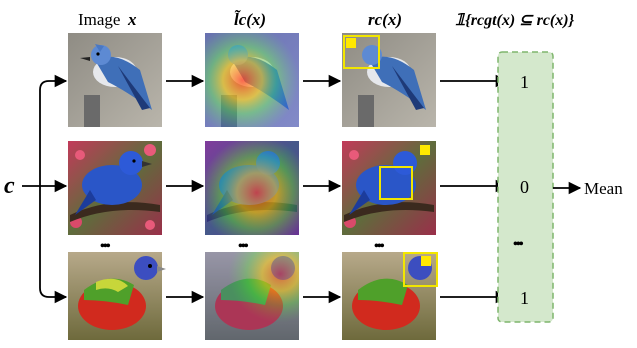 This screenshot has height=348, width=637. Describe the element at coordinates (515, 20) in the screenshot. I see `header-indicator: 𝟙{rcgt(x) ⊆ rc(x)}` at that location.